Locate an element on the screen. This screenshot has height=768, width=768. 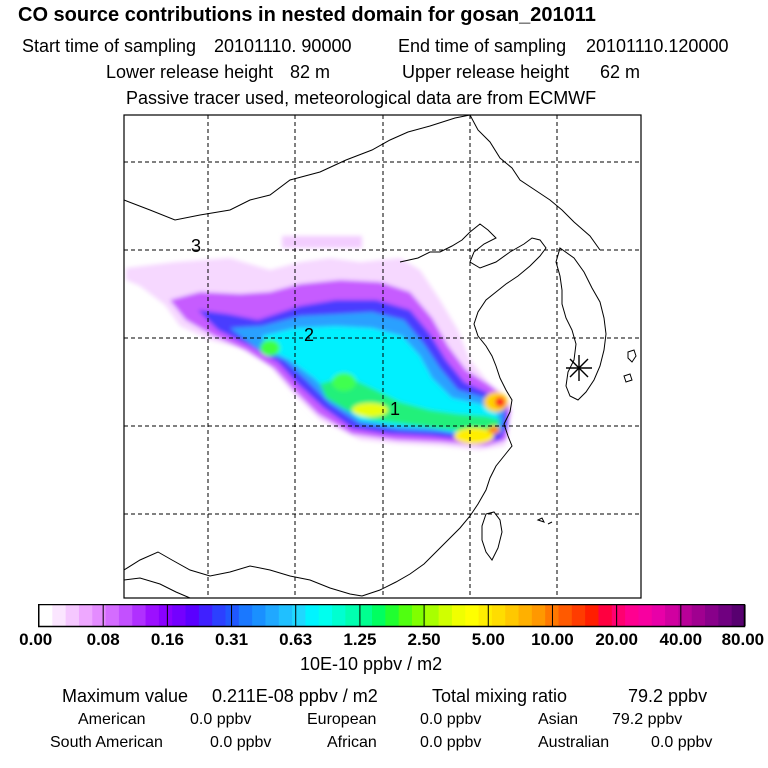
border-north is located at coordinates (297, 168).